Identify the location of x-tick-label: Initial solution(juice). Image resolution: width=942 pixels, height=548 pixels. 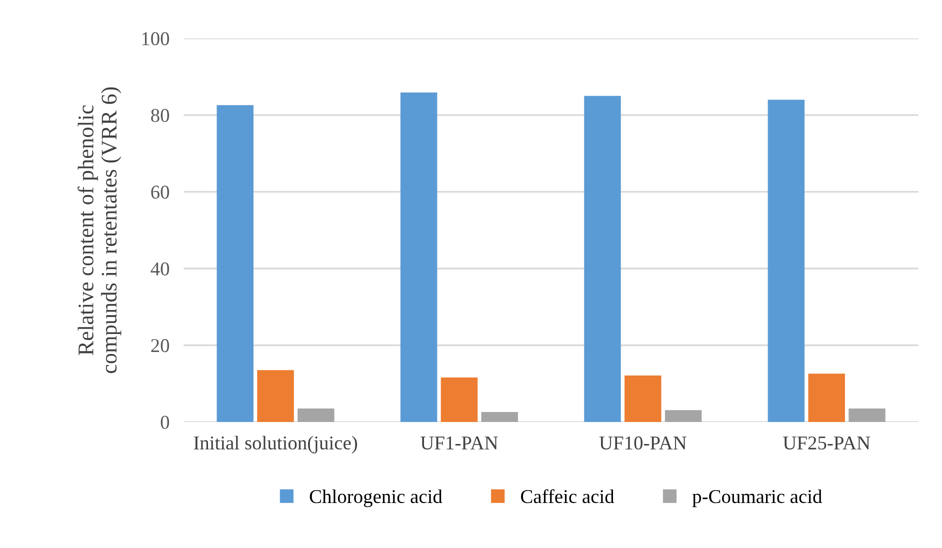
(276, 445).